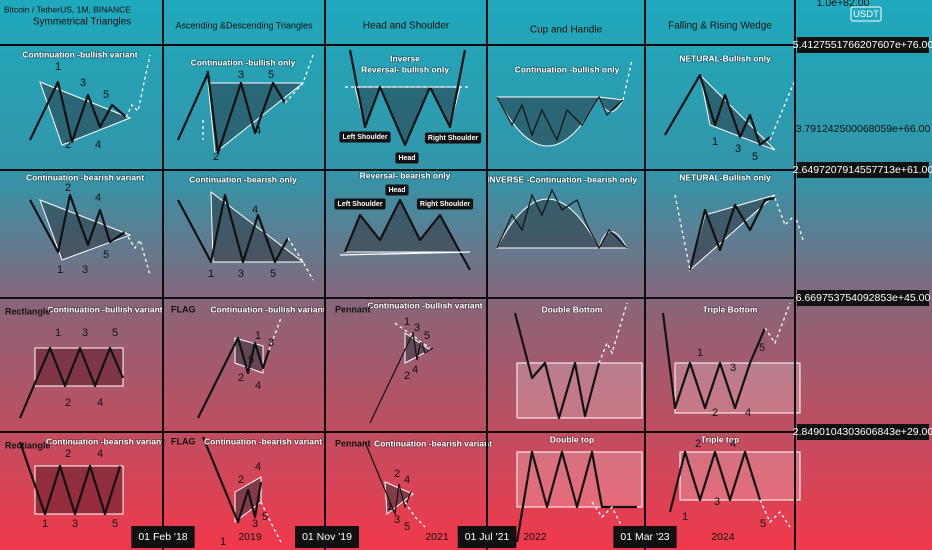  I want to click on time-label: 01 Nov '19, so click(327, 537).